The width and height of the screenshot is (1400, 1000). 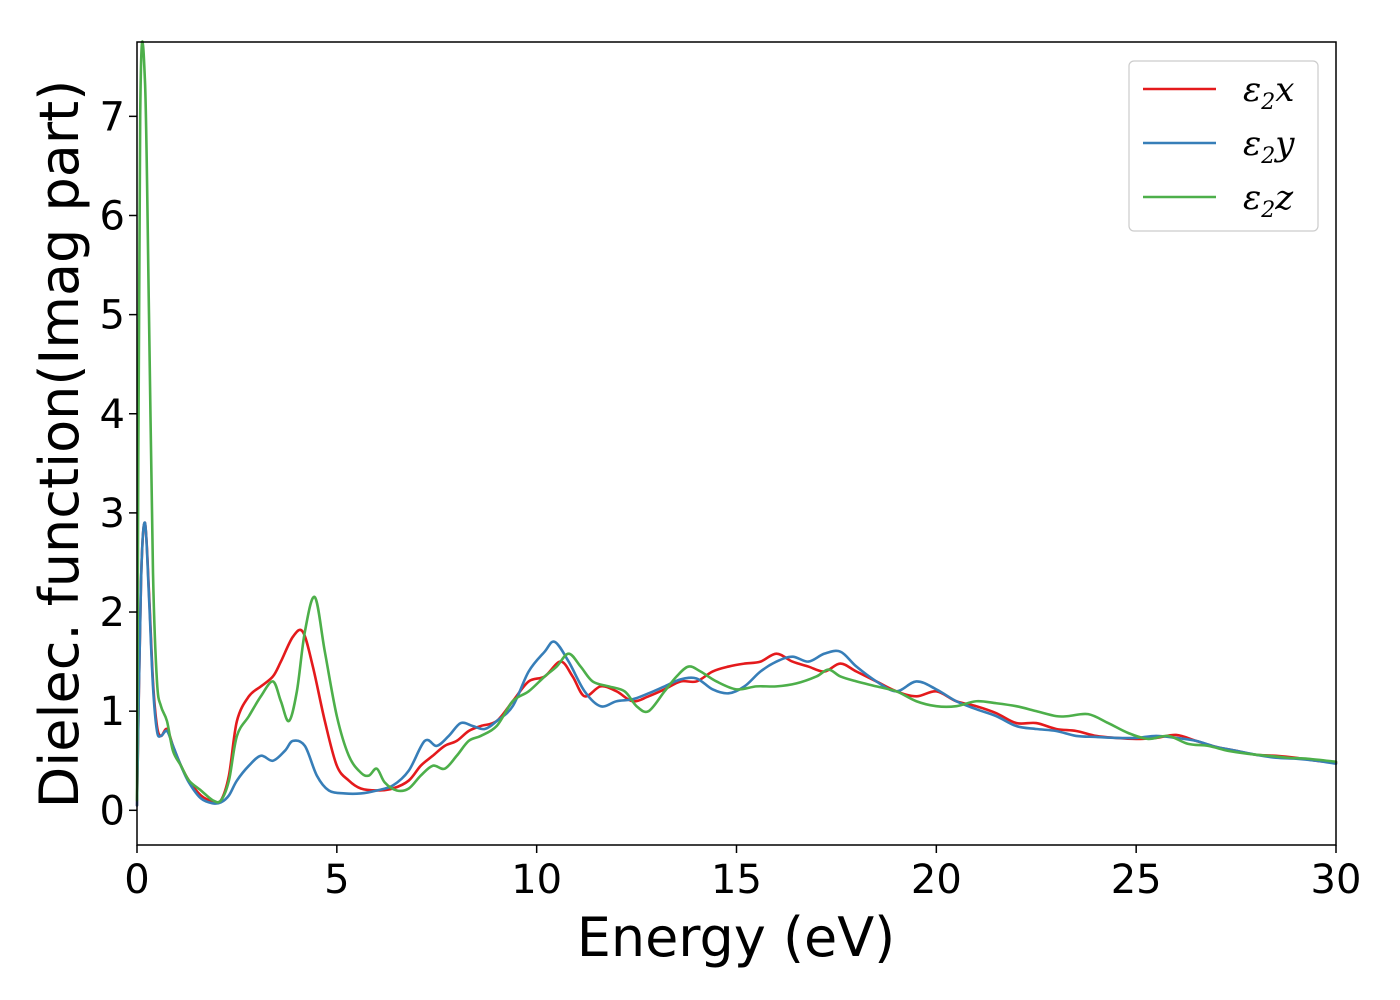 What do you see at coordinates (736, 937) in the screenshot?
I see `x-axis-label: Energy (eV)` at bounding box center [736, 937].